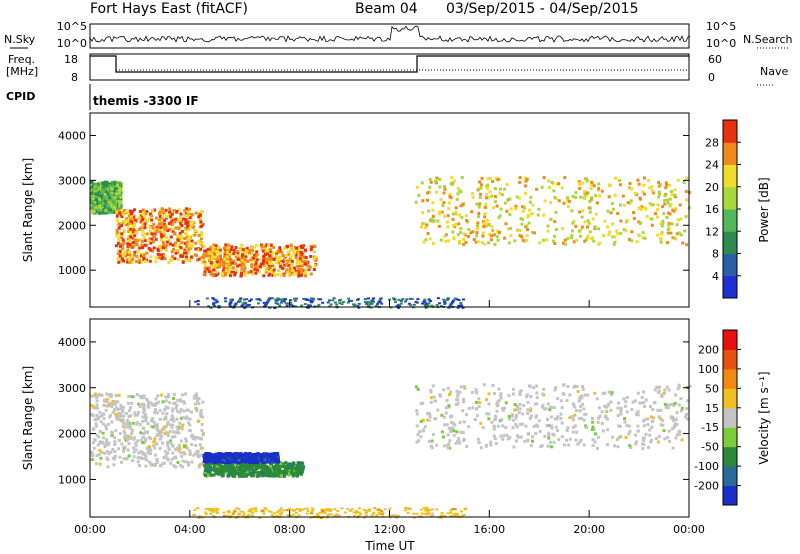  Describe the element at coordinates (72, 342) in the screenshot. I see `y-tick-label: 4000` at that location.